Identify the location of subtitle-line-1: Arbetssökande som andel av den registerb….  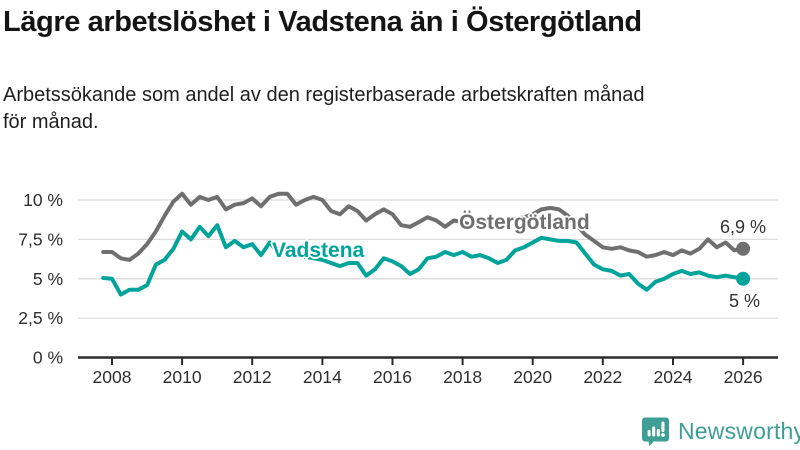
(324, 95).